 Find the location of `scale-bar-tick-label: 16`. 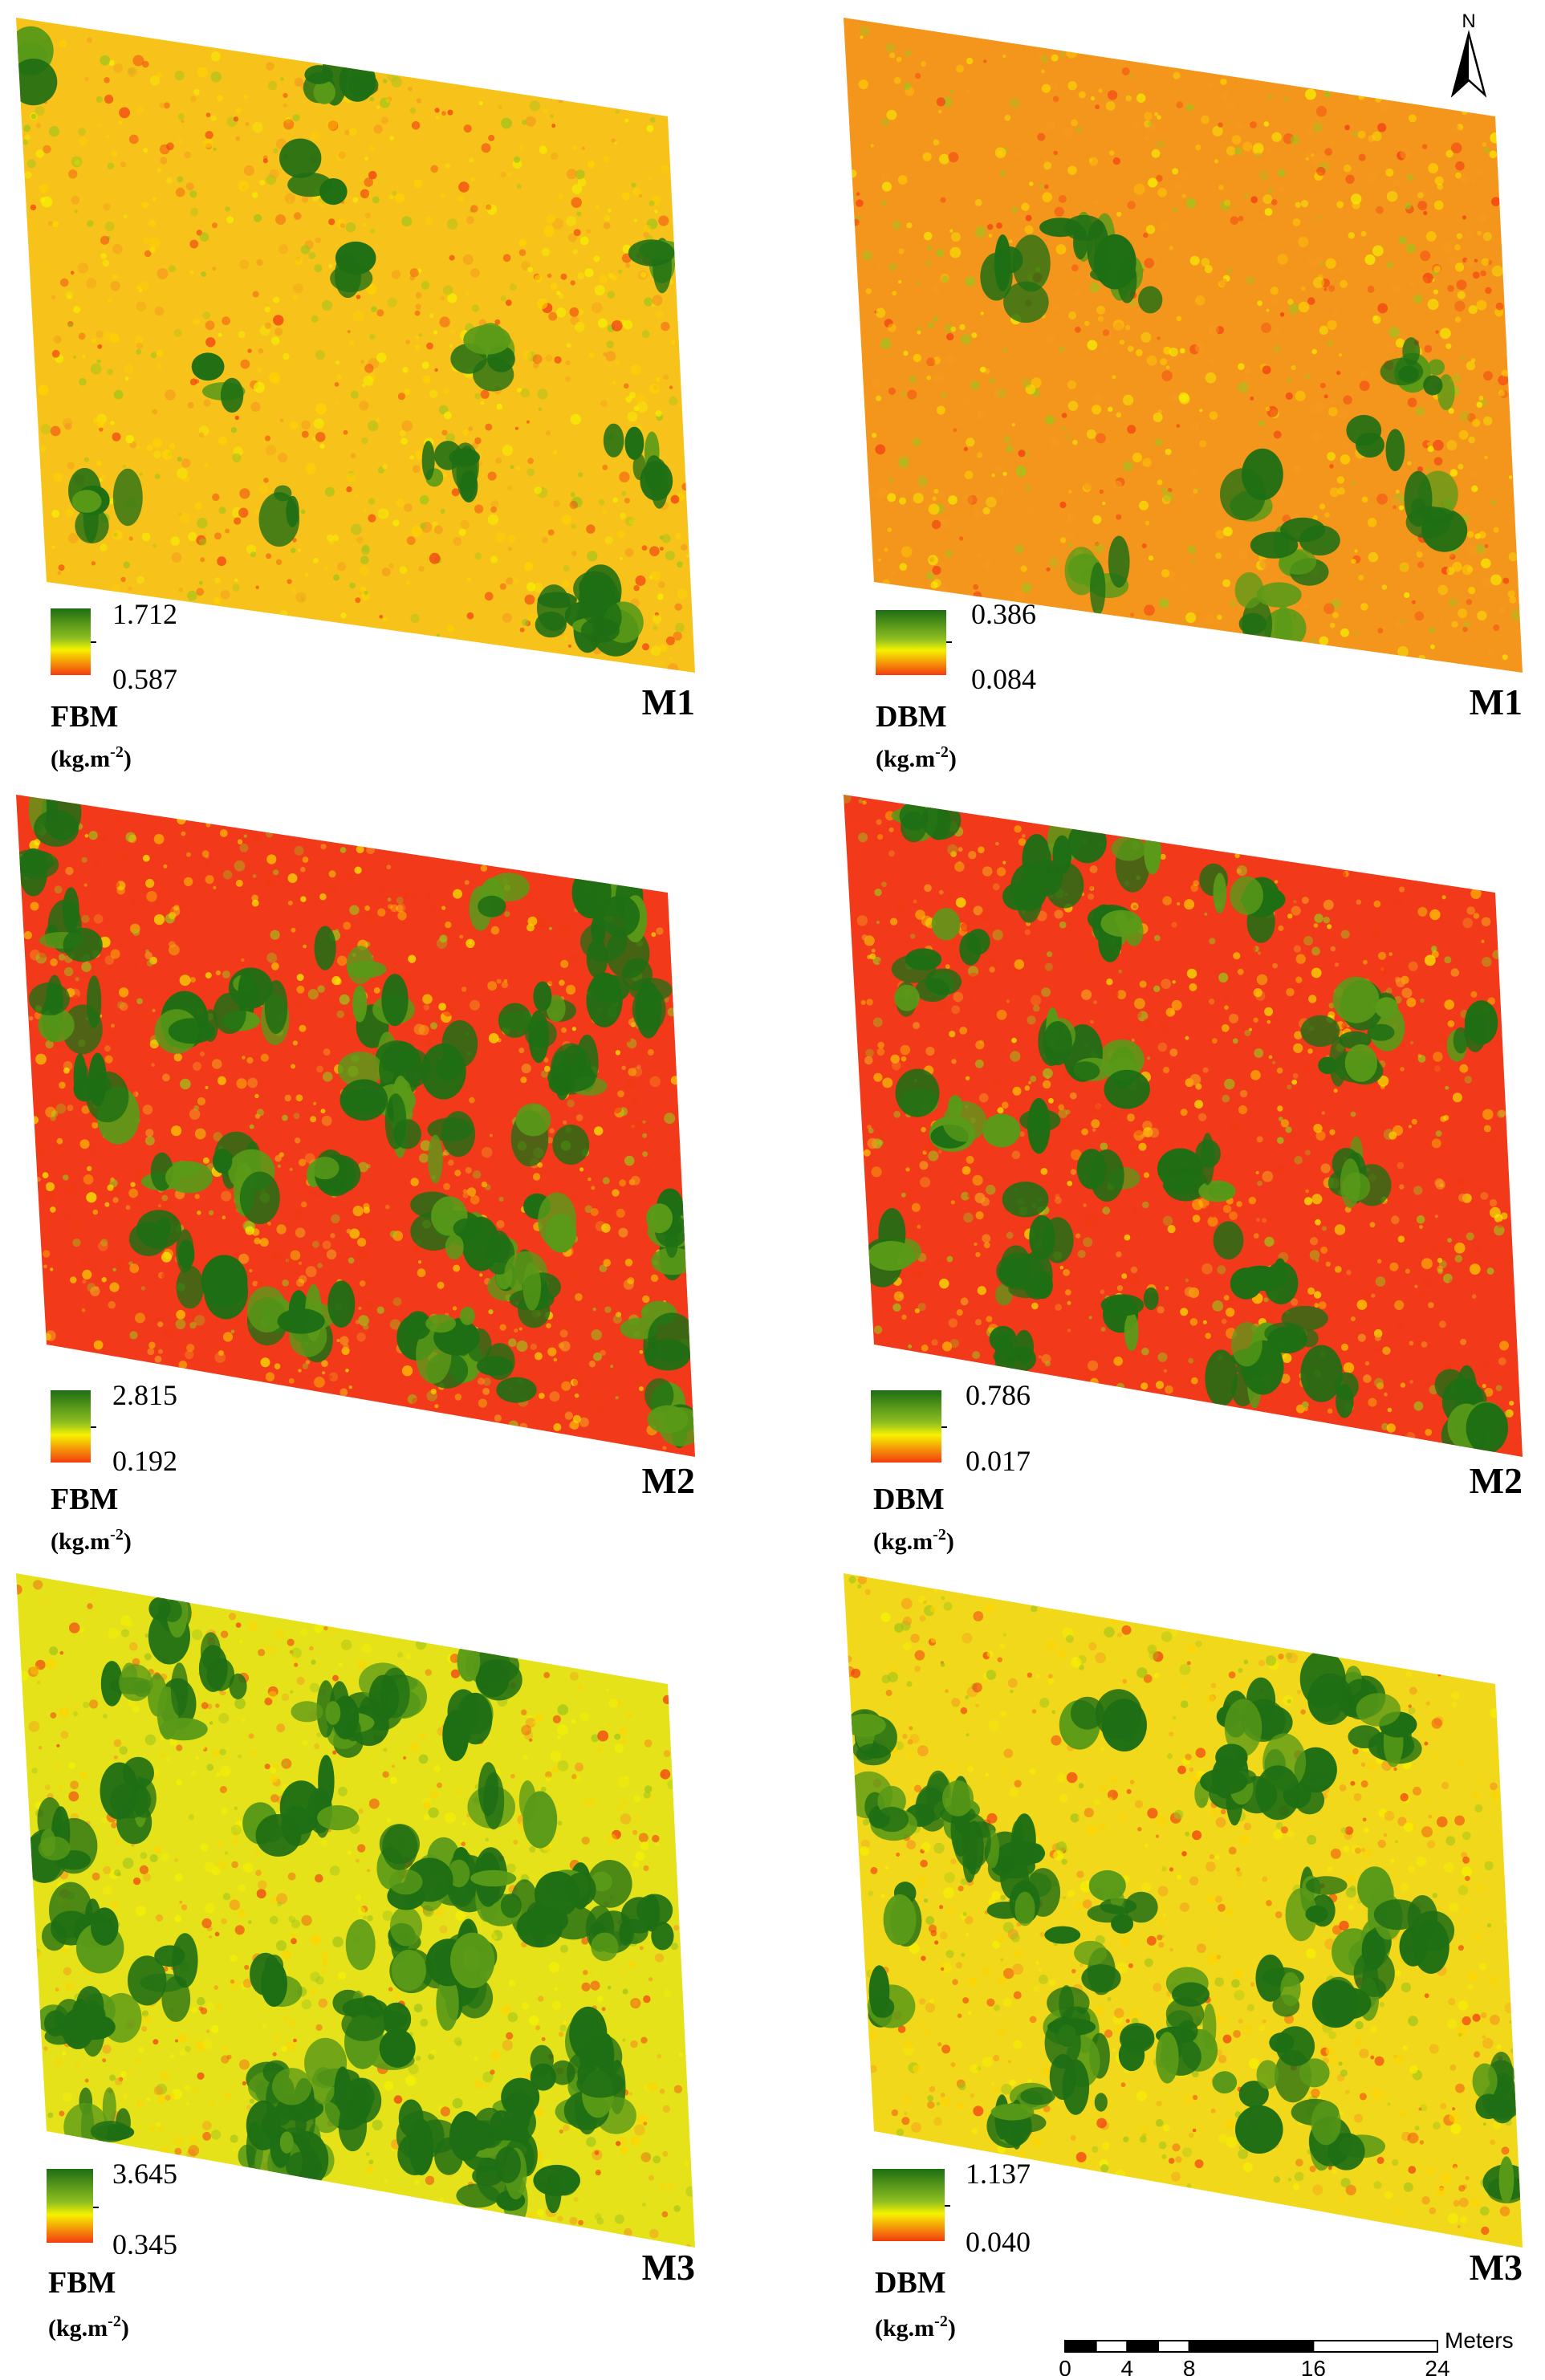

scale-bar-tick-label: 16 is located at coordinates (1313, 2366).